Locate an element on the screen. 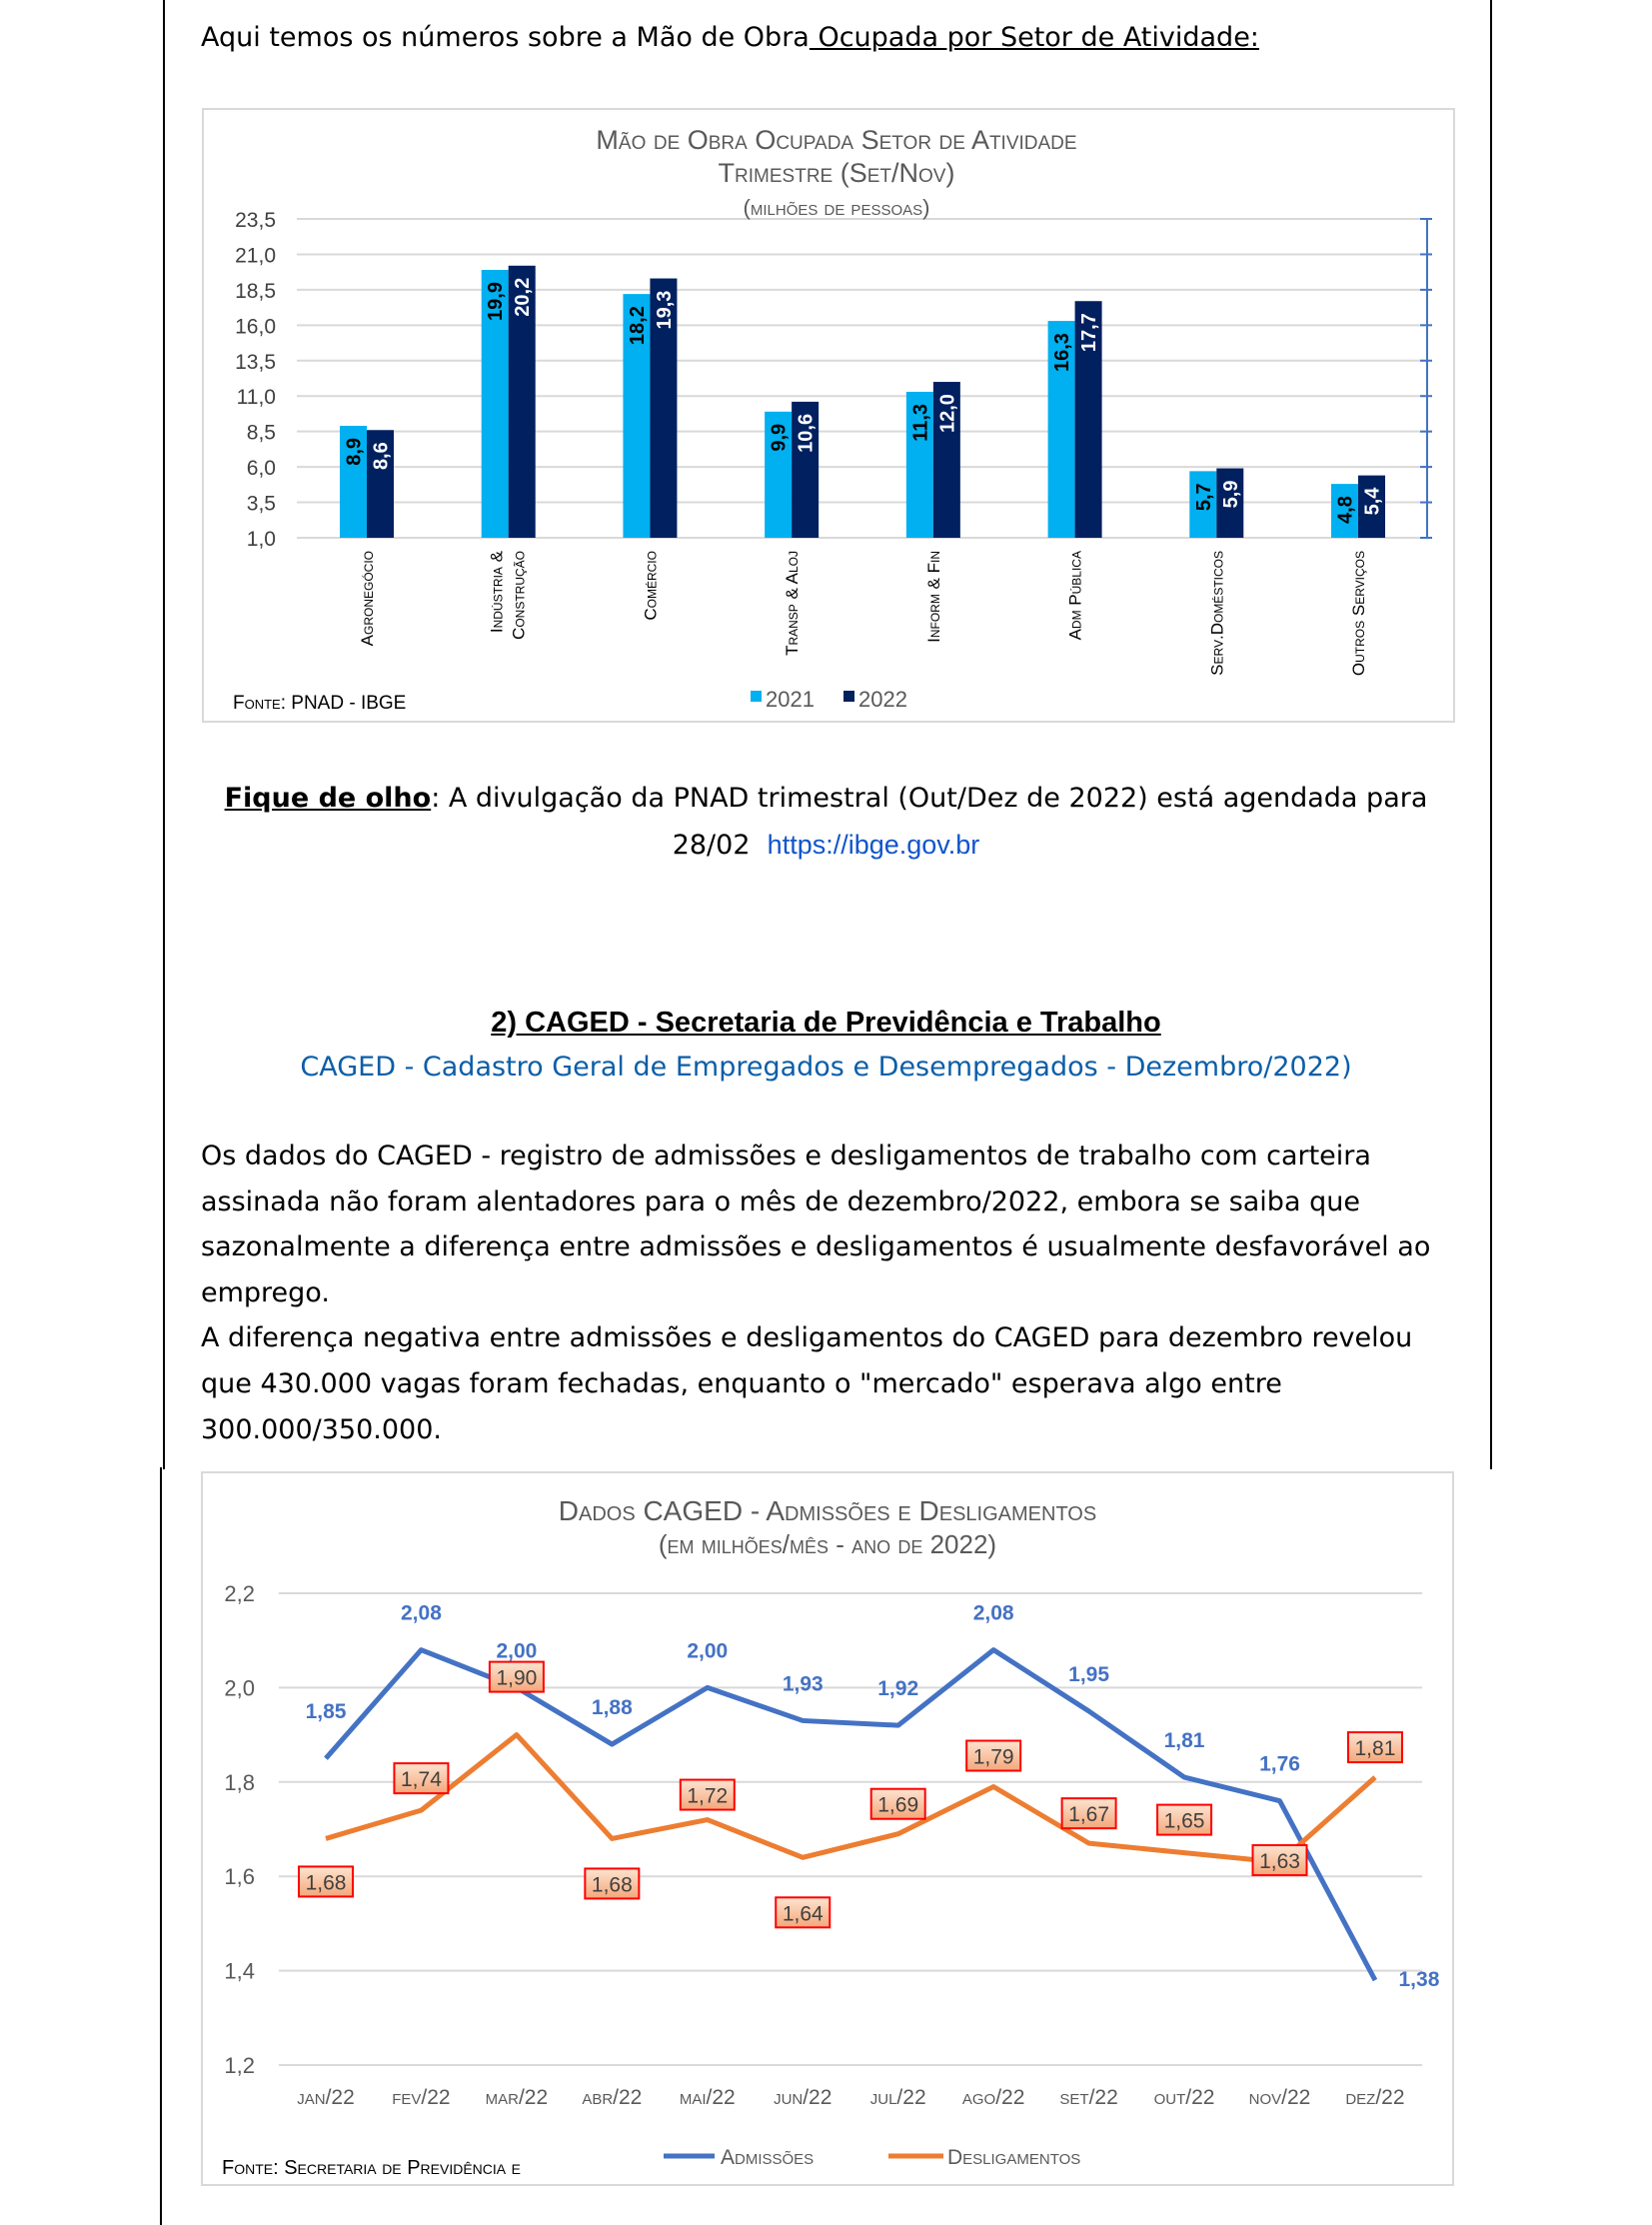  category-label: Adm Pública is located at coordinates (1075, 596).